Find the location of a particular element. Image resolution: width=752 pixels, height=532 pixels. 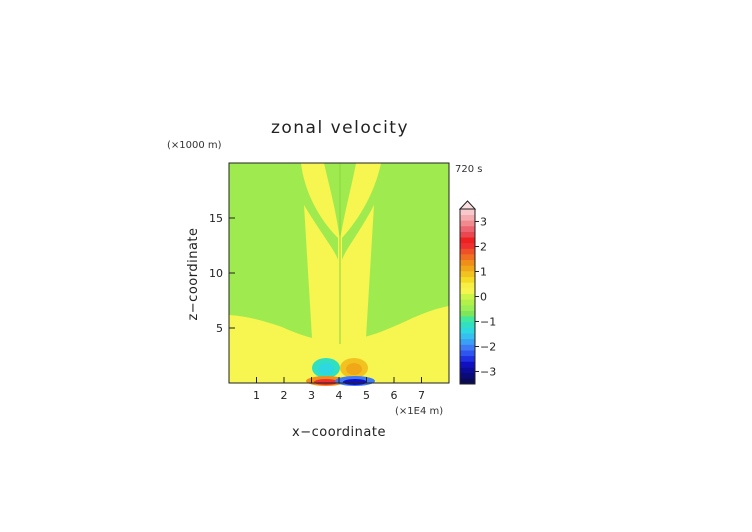

chart-title: zonal velocity is located at coordinates (340, 128).